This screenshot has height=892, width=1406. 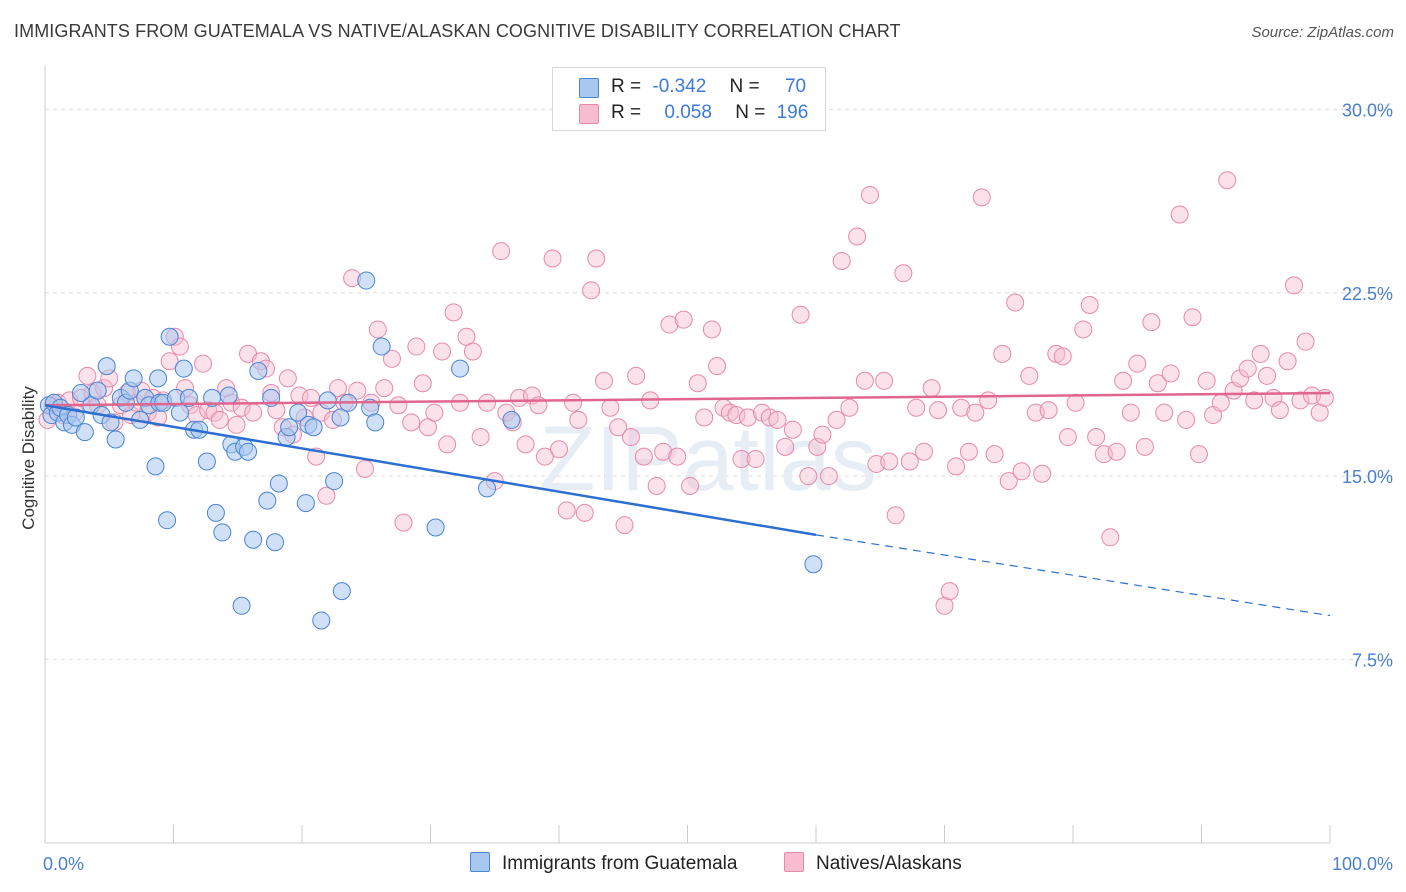 What do you see at coordinates (620, 863) in the screenshot?
I see `bottom-legend-label-guatemala: Immigrants from Guatemala` at bounding box center [620, 863].